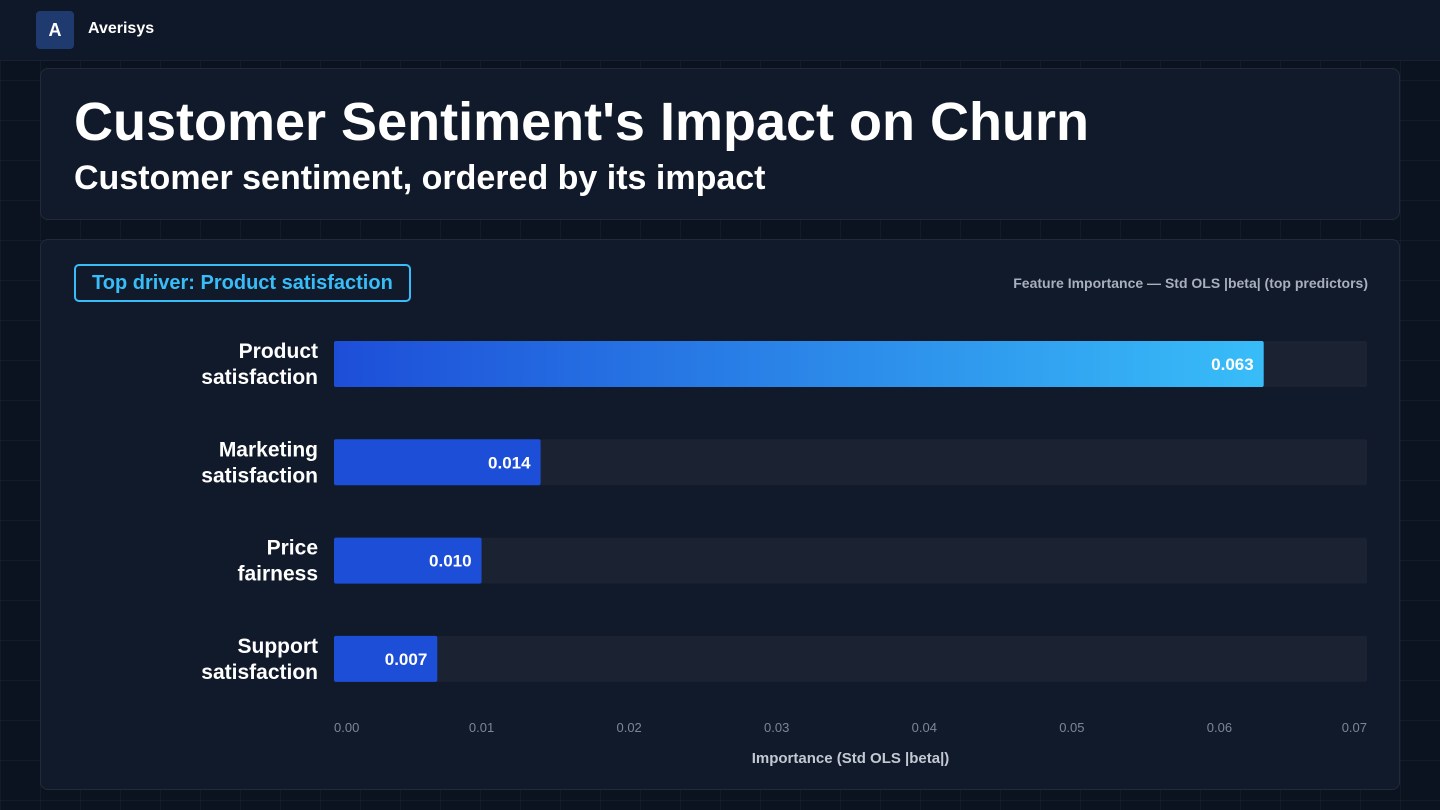 The height and width of the screenshot is (810, 1440). Describe the element at coordinates (277, 574) in the screenshot. I see `category-label-line: fairness` at that location.